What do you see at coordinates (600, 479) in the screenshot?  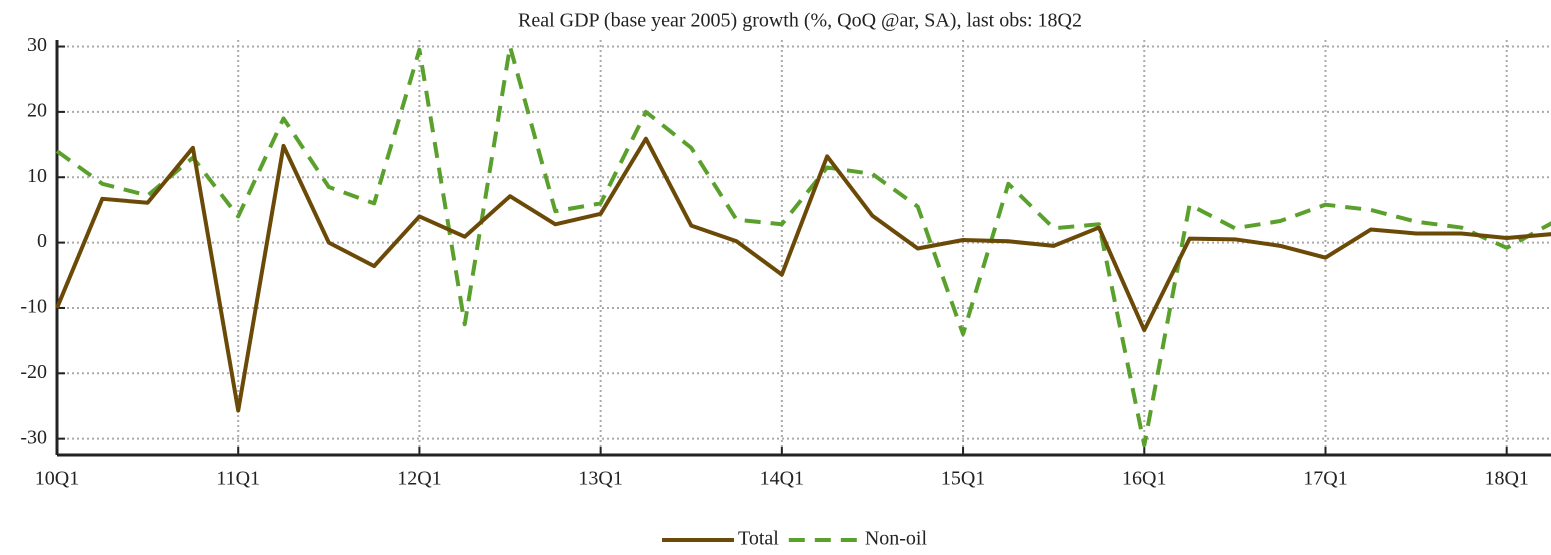 I see `x-tick-label: 13Q1` at bounding box center [600, 479].